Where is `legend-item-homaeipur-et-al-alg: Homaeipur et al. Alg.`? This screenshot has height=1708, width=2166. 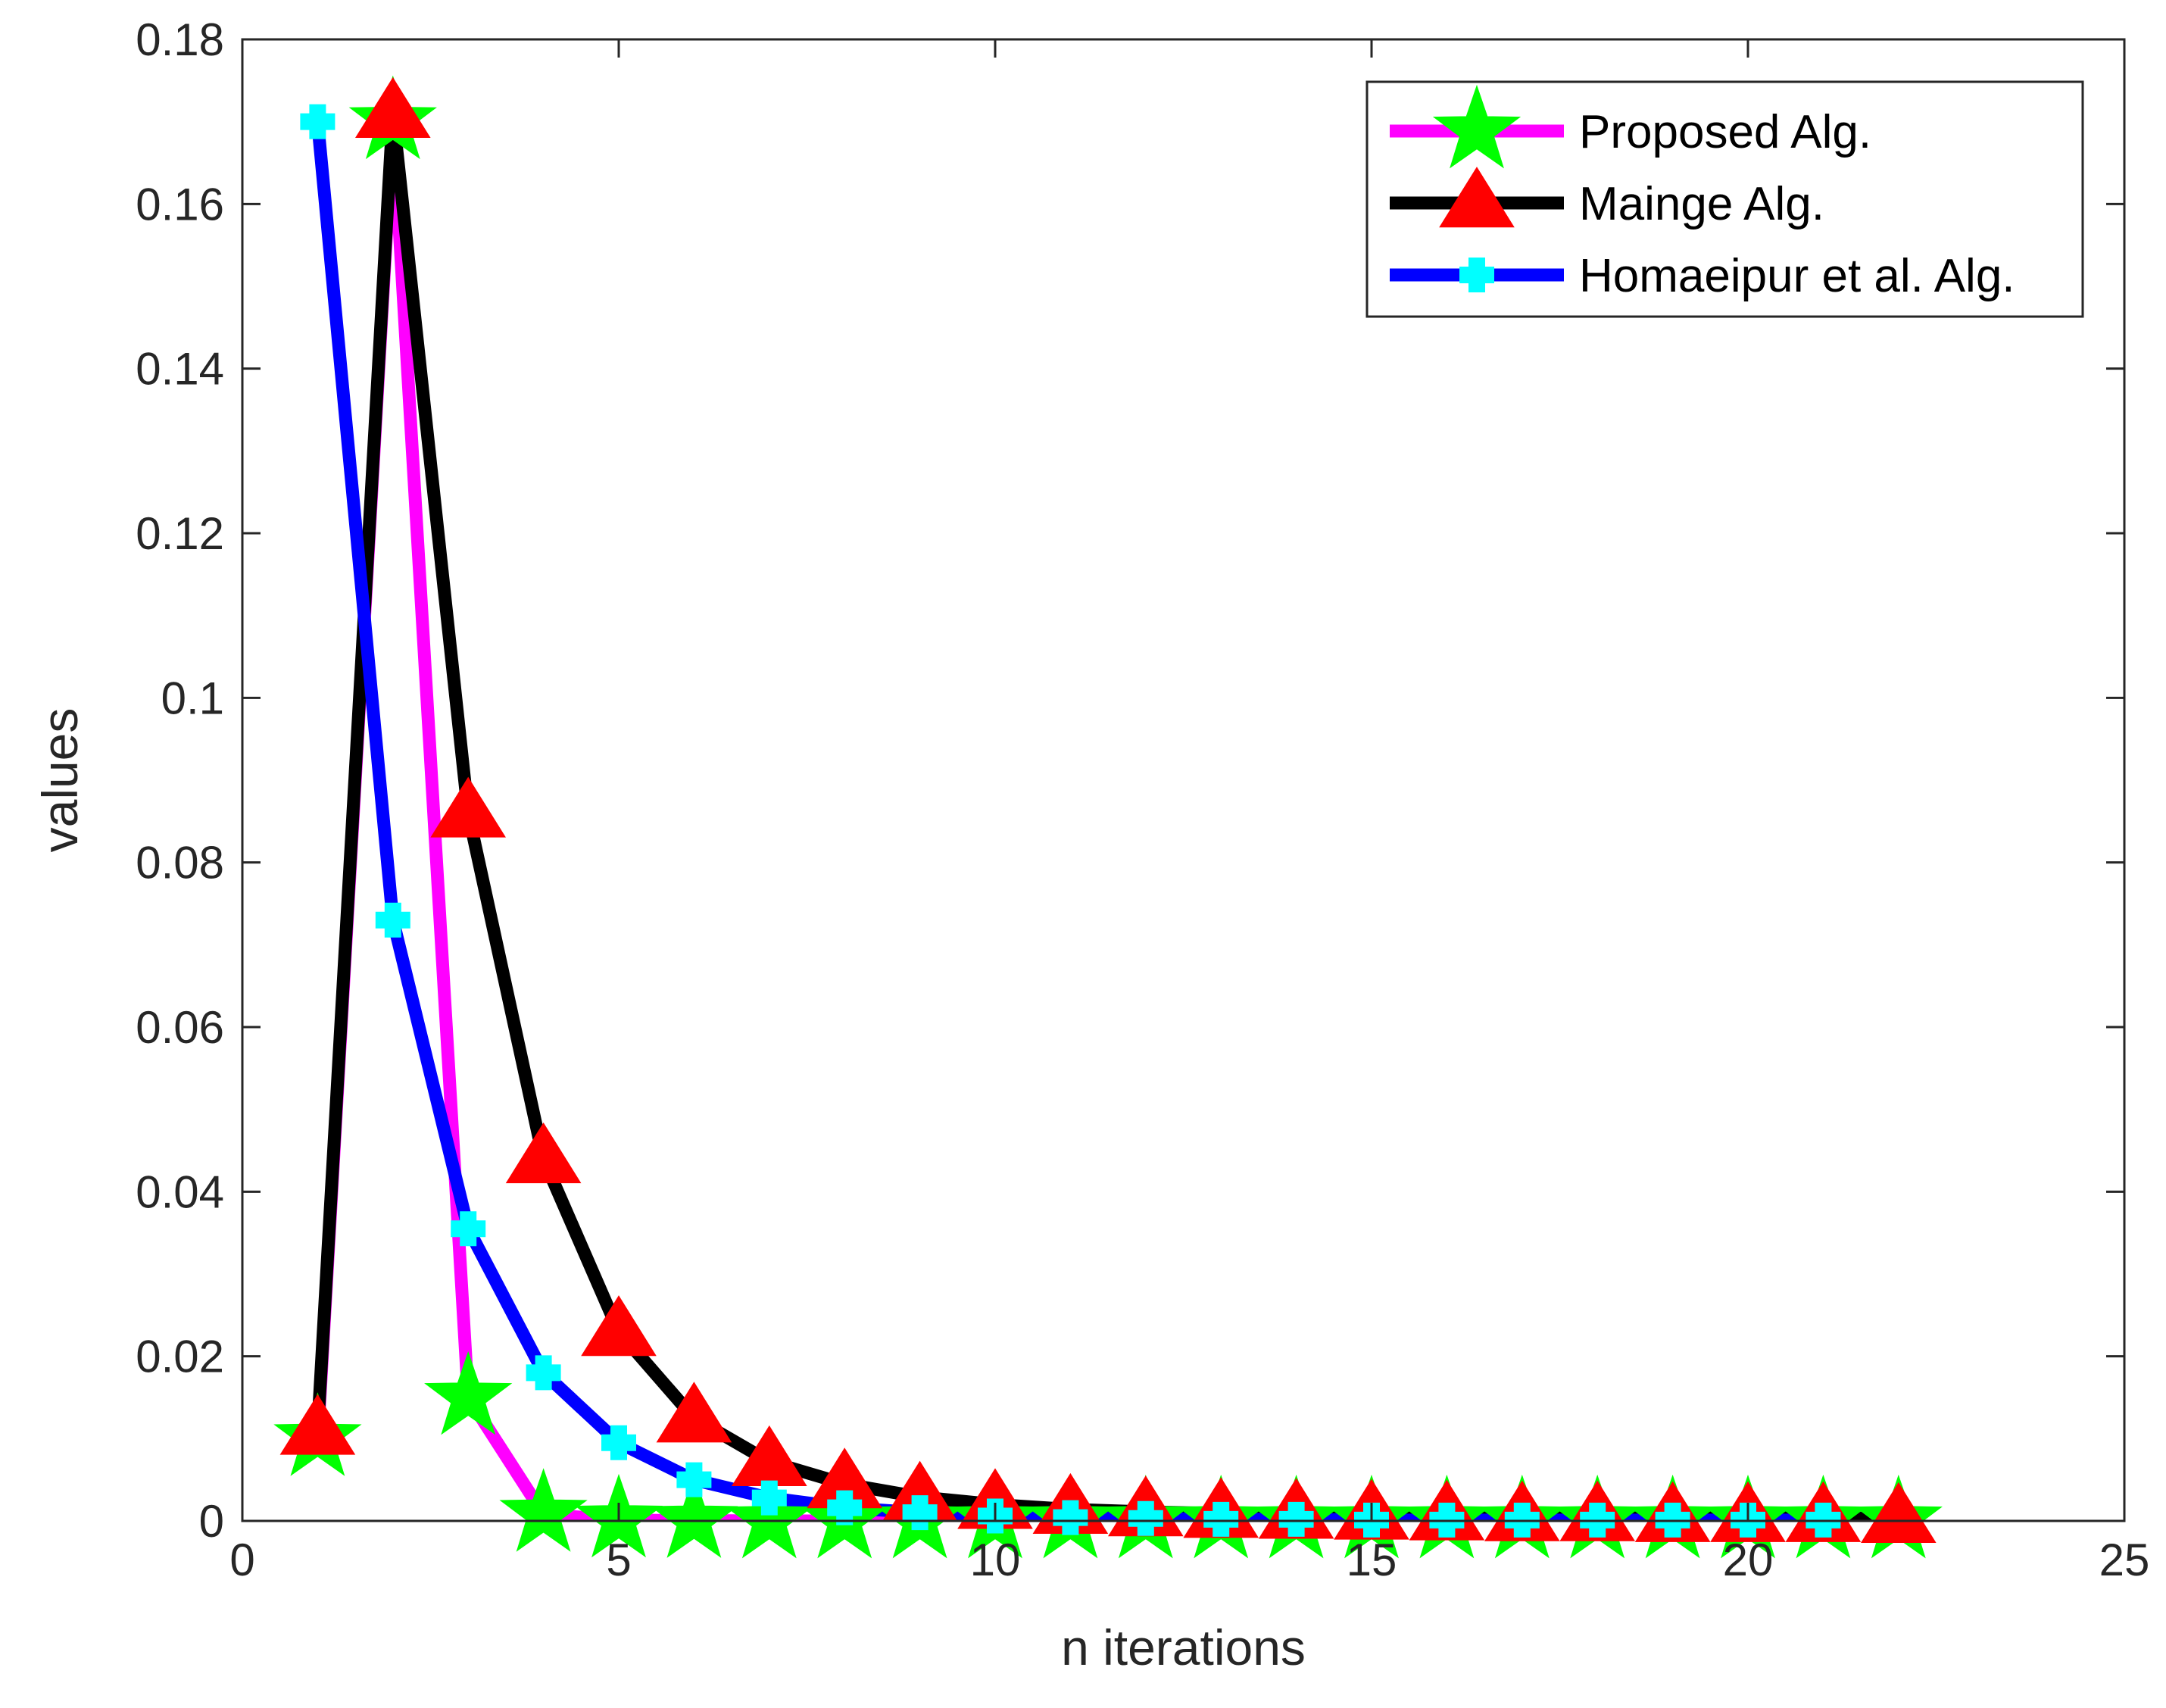 legend-item-homaeipur-et-al-alg: Homaeipur et al. Alg. is located at coordinates (1703, 276).